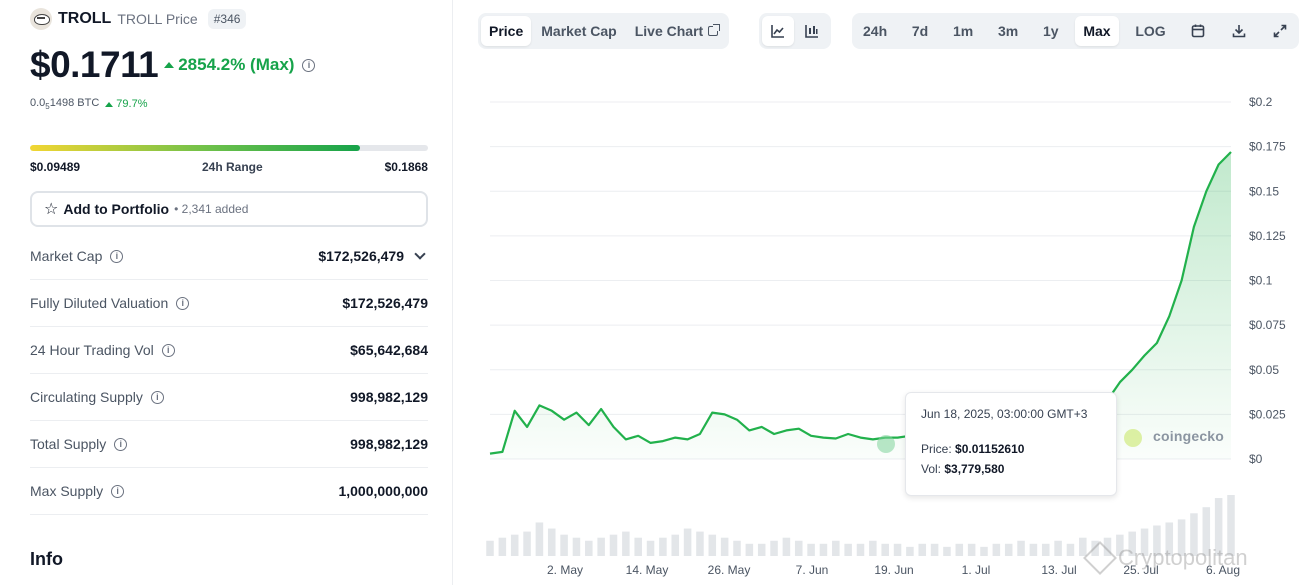  I want to click on coin-header: TROLL TROLL Price #346, so click(138, 19).